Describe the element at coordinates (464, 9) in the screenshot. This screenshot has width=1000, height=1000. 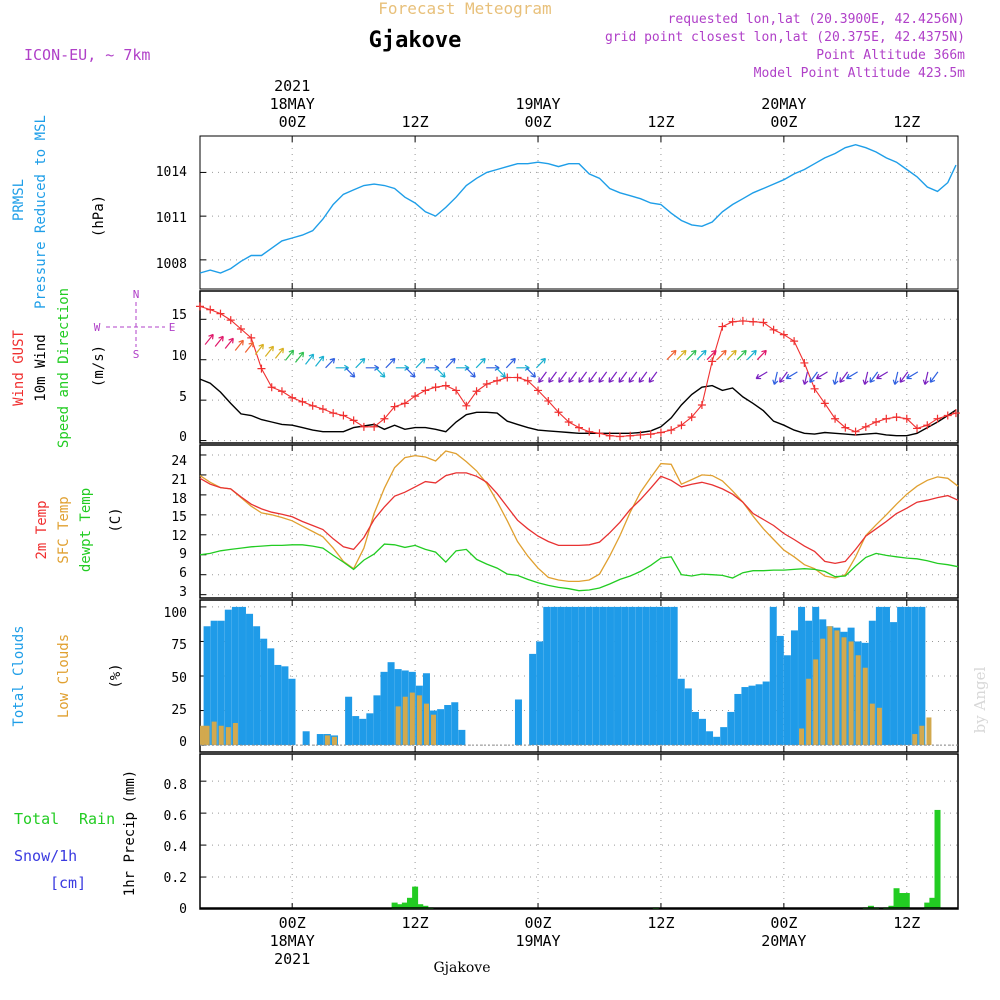
I see `meteogram-title: Forecast Meteogram` at that location.